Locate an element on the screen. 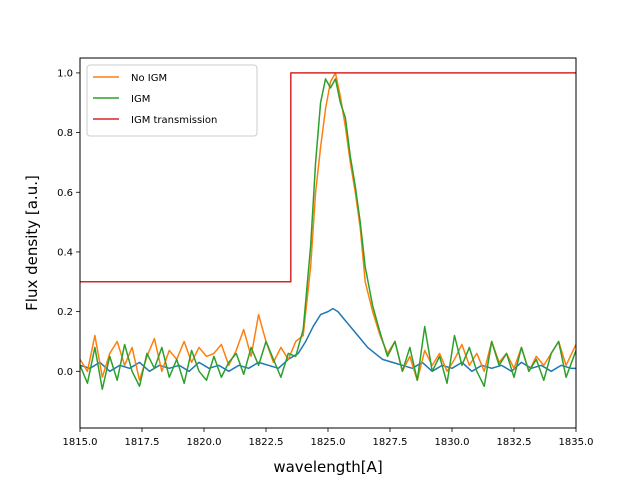 The height and width of the screenshot is (480, 640). x-tick-label: 1815.0 is located at coordinates (80, 442).